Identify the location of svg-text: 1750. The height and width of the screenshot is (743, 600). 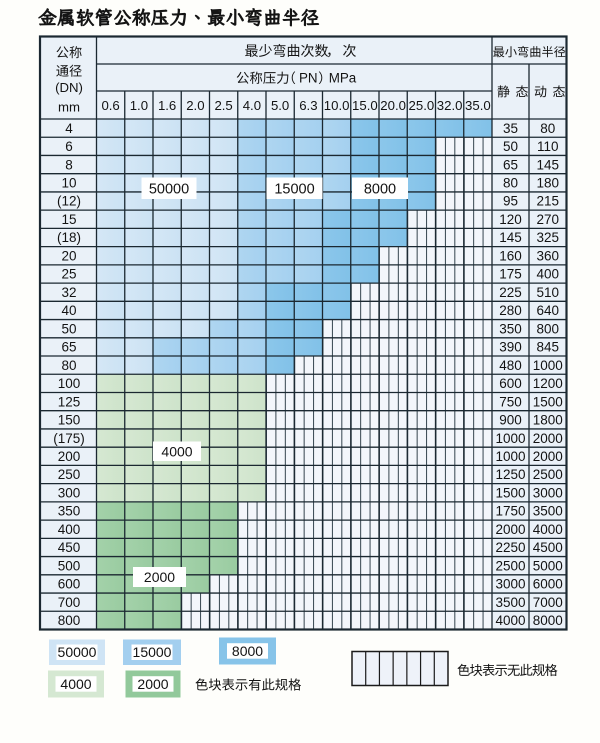
(510, 511).